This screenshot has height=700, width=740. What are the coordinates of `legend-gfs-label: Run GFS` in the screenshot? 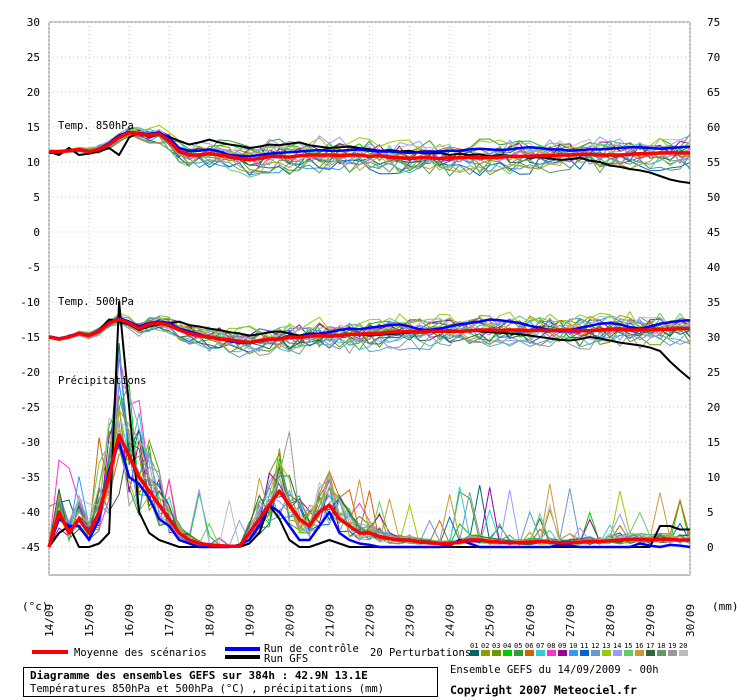 It's located at (286, 659).